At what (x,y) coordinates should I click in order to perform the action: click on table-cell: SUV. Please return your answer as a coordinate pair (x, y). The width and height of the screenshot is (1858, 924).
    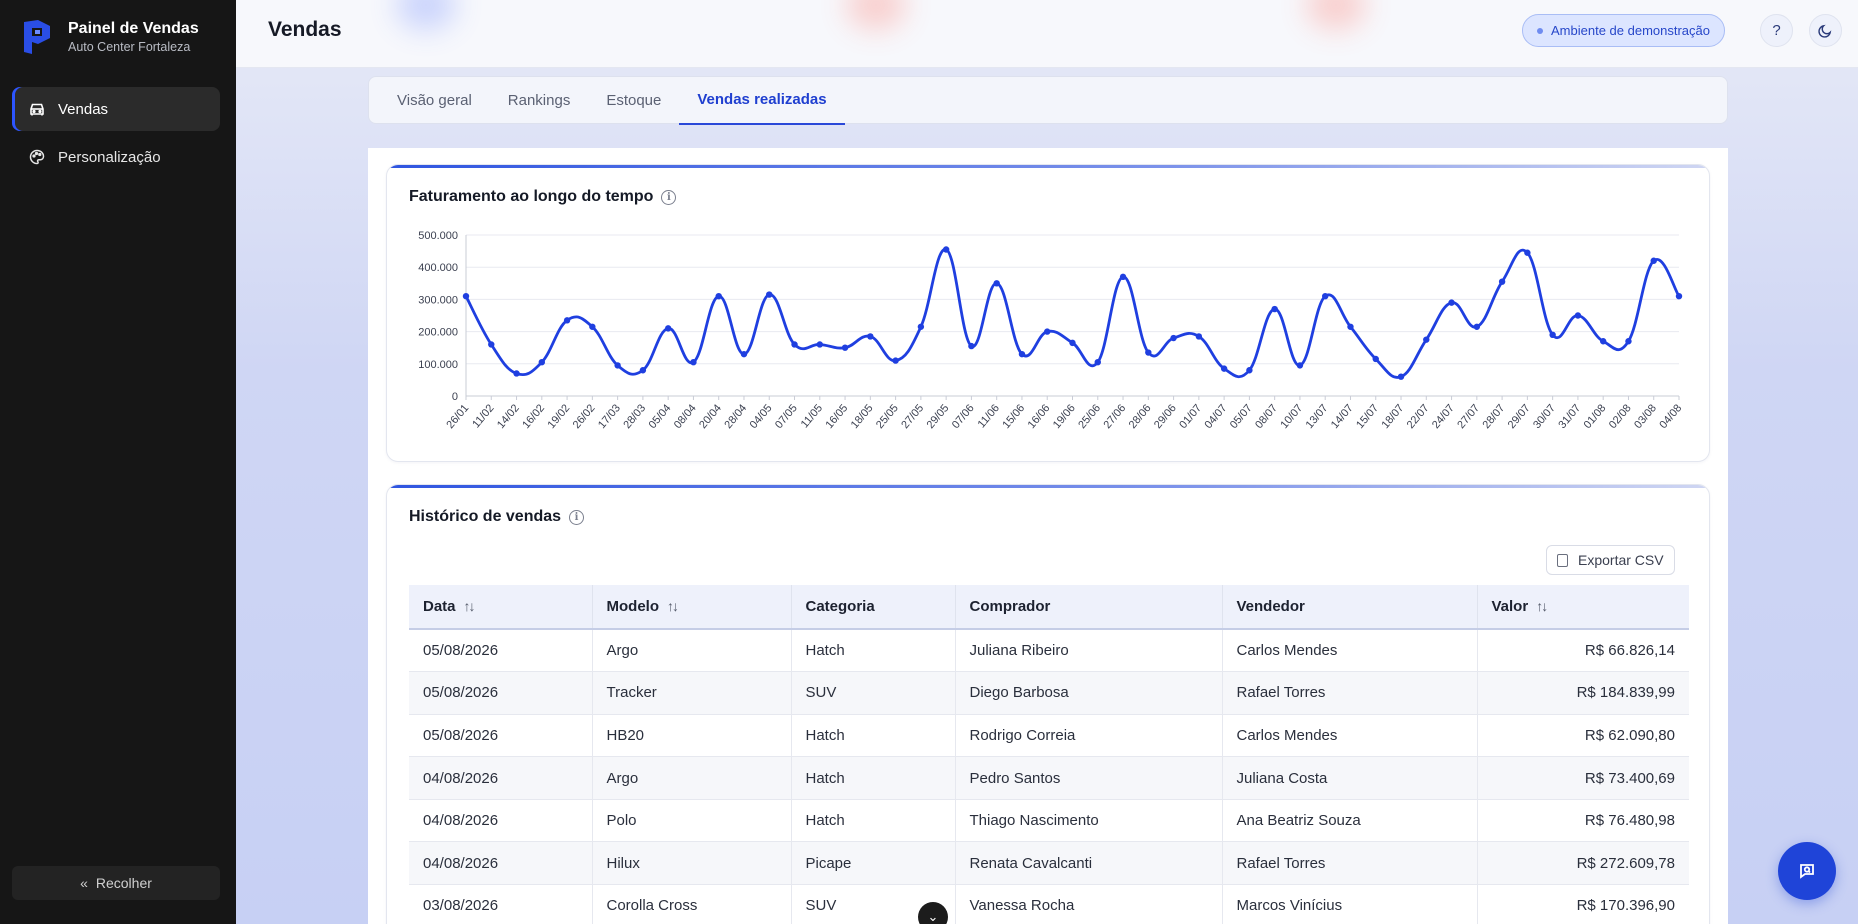
    Looking at the image, I should click on (873, 693).